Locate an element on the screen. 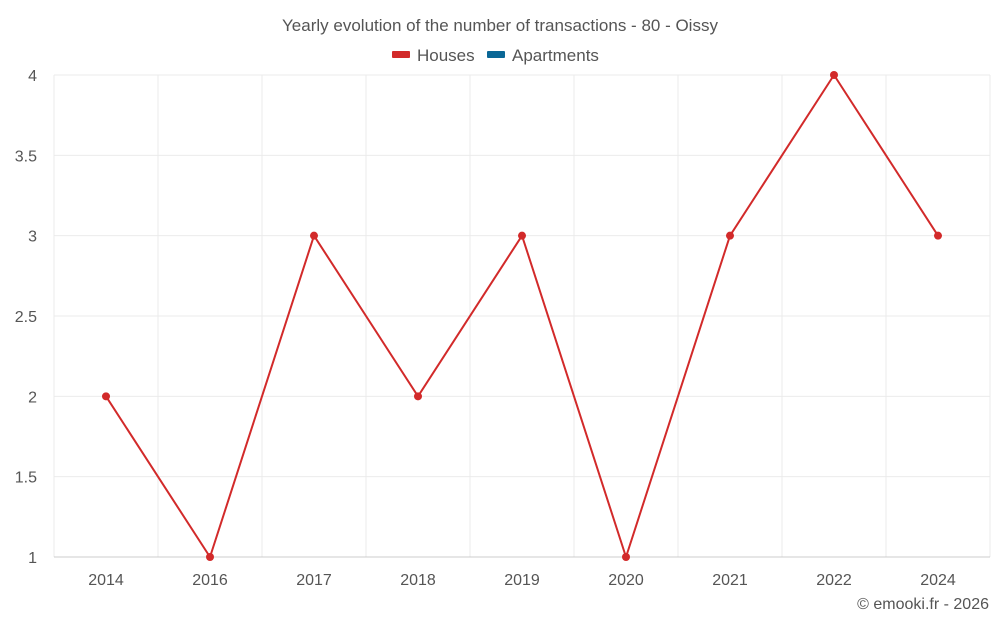 Image resolution: width=1000 pixels, height=625 pixels. legend-swatch-apartments is located at coordinates (496, 54).